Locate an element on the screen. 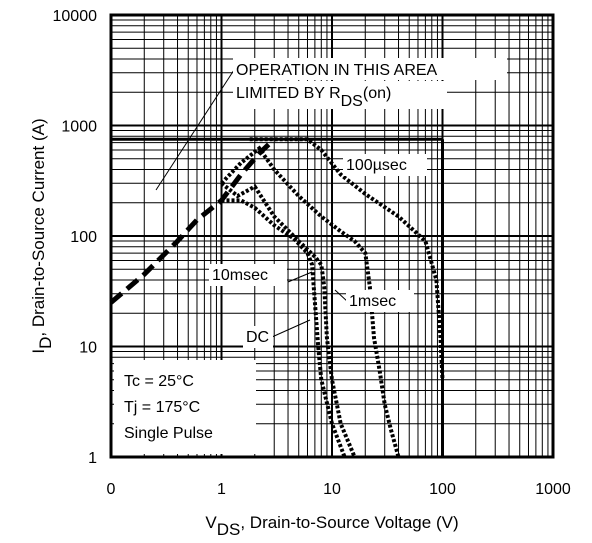 This screenshot has height=543, width=592. x-axis-title-main: V is located at coordinates (211, 522).